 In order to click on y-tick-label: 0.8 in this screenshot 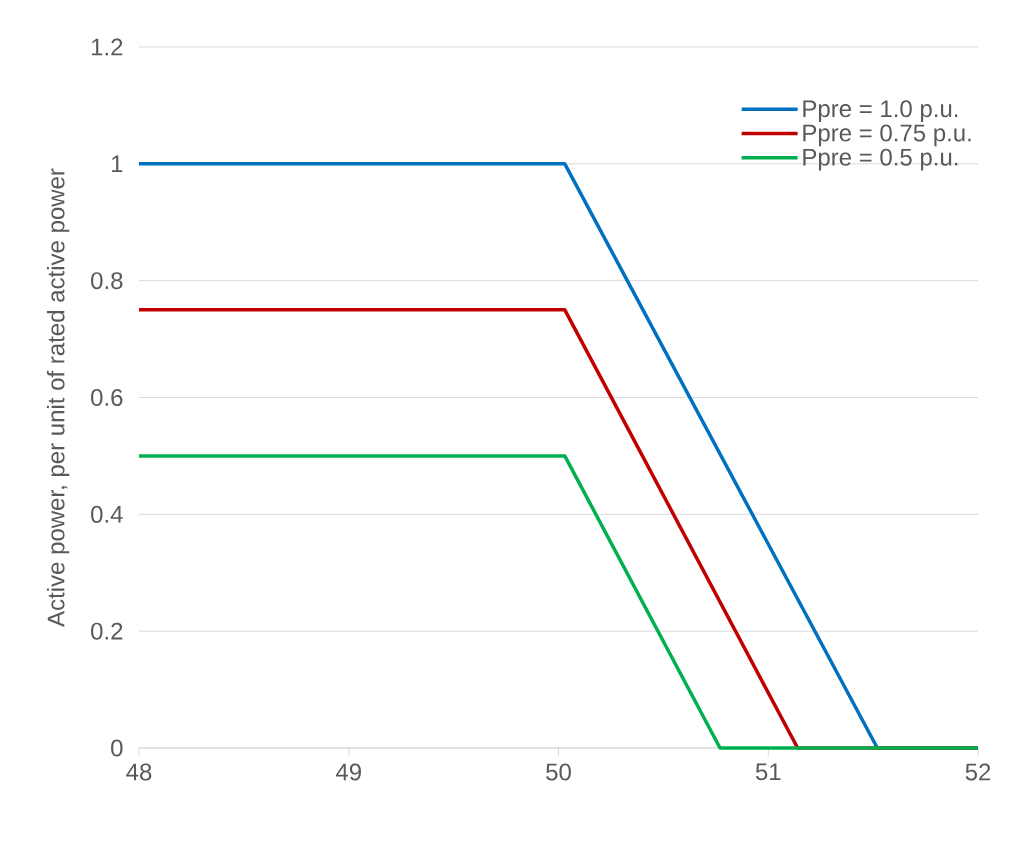, I will do `click(107, 281)`.